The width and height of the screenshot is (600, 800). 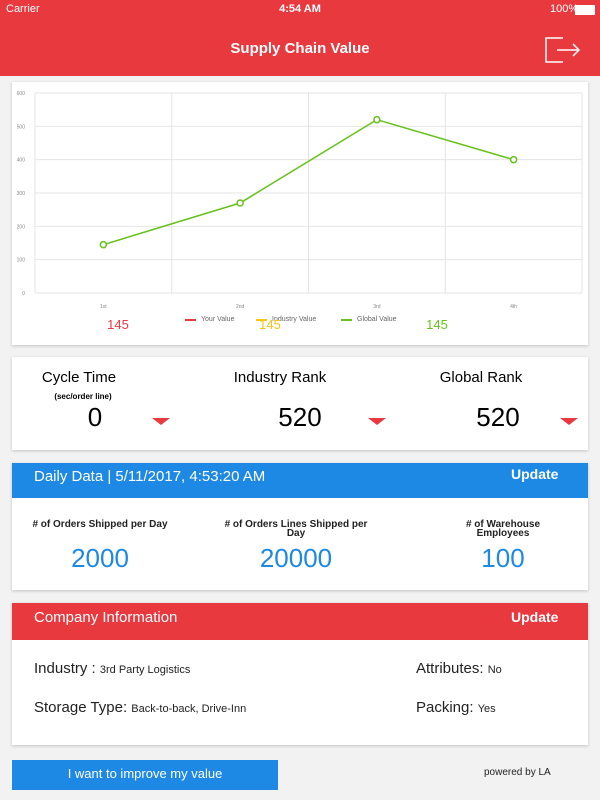 What do you see at coordinates (300, 621) in the screenshot?
I see `company-bar` at bounding box center [300, 621].